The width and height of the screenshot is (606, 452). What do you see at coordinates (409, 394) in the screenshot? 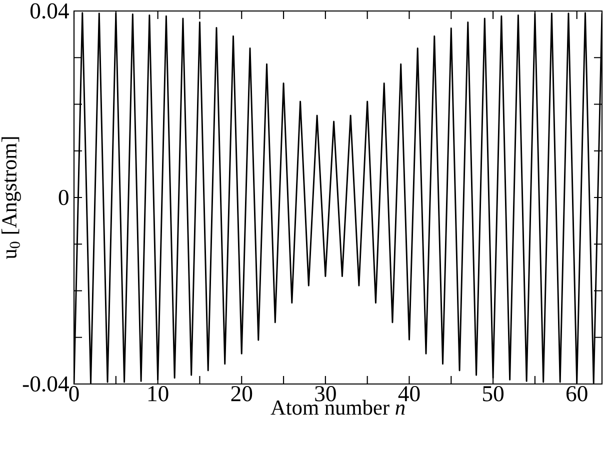
I see `x-tick-label: 40` at bounding box center [409, 394].